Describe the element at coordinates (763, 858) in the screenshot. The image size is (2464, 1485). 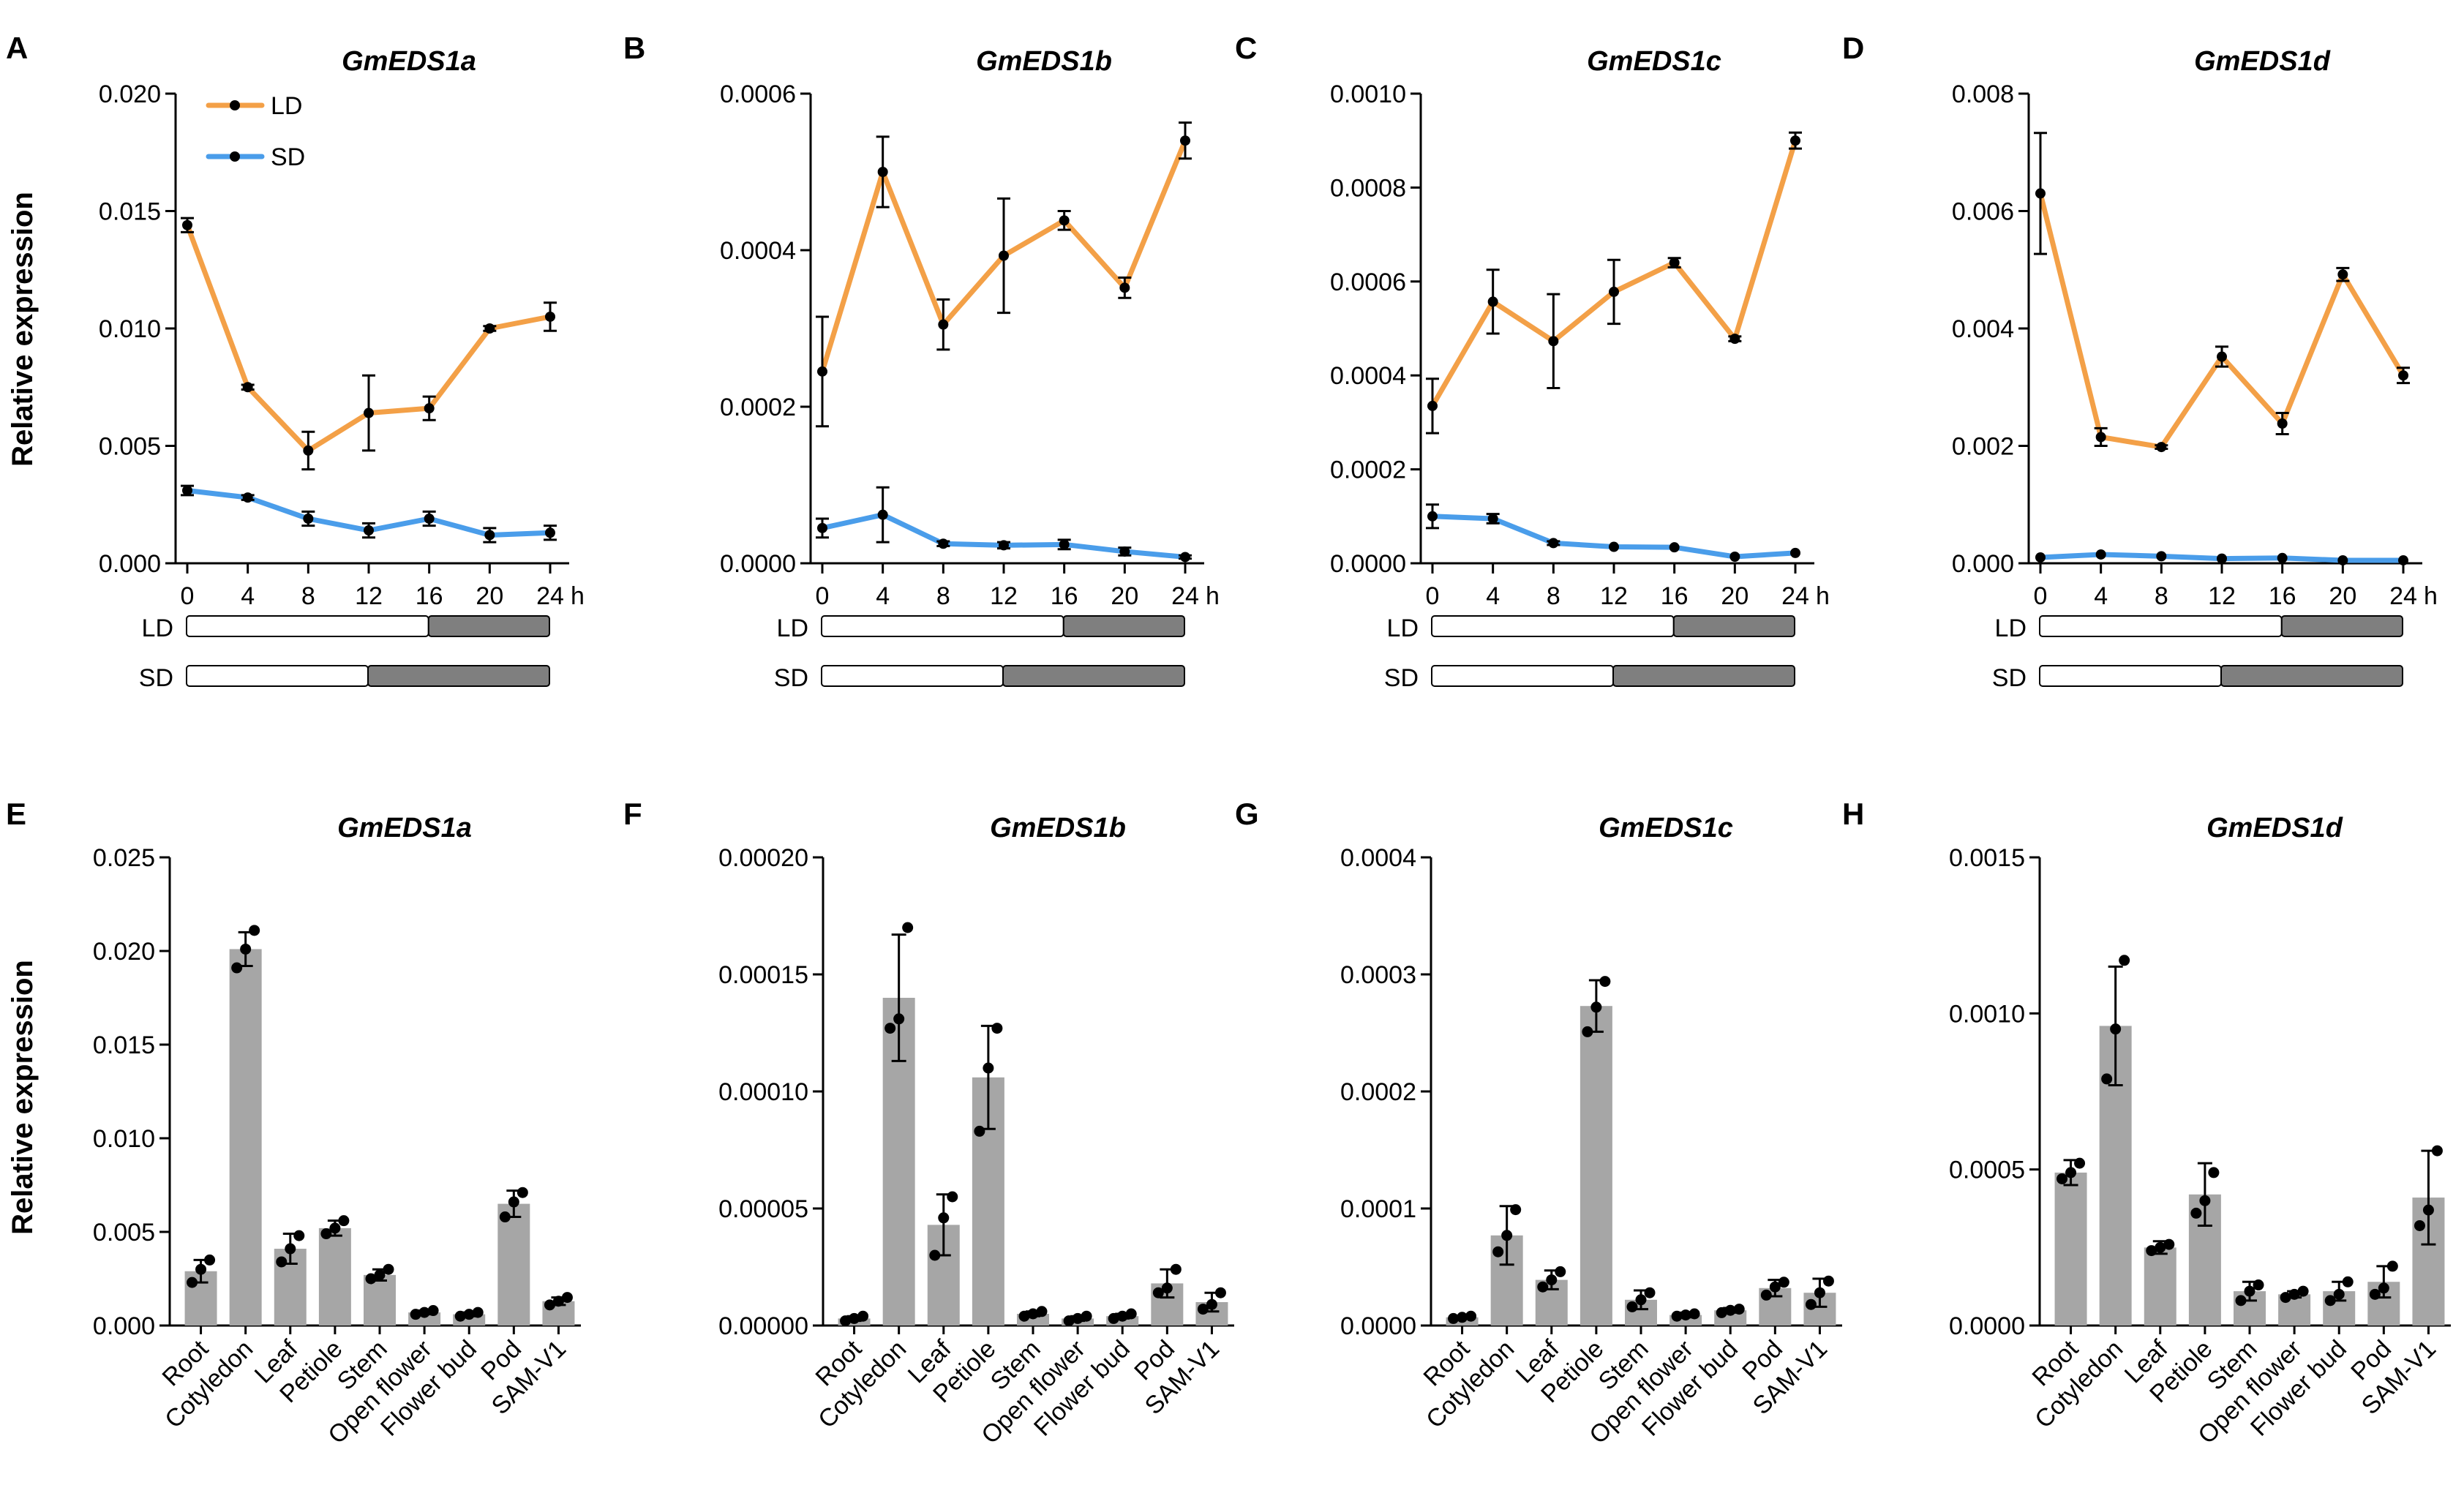
I see `y-tick-label: 0.00020` at that location.